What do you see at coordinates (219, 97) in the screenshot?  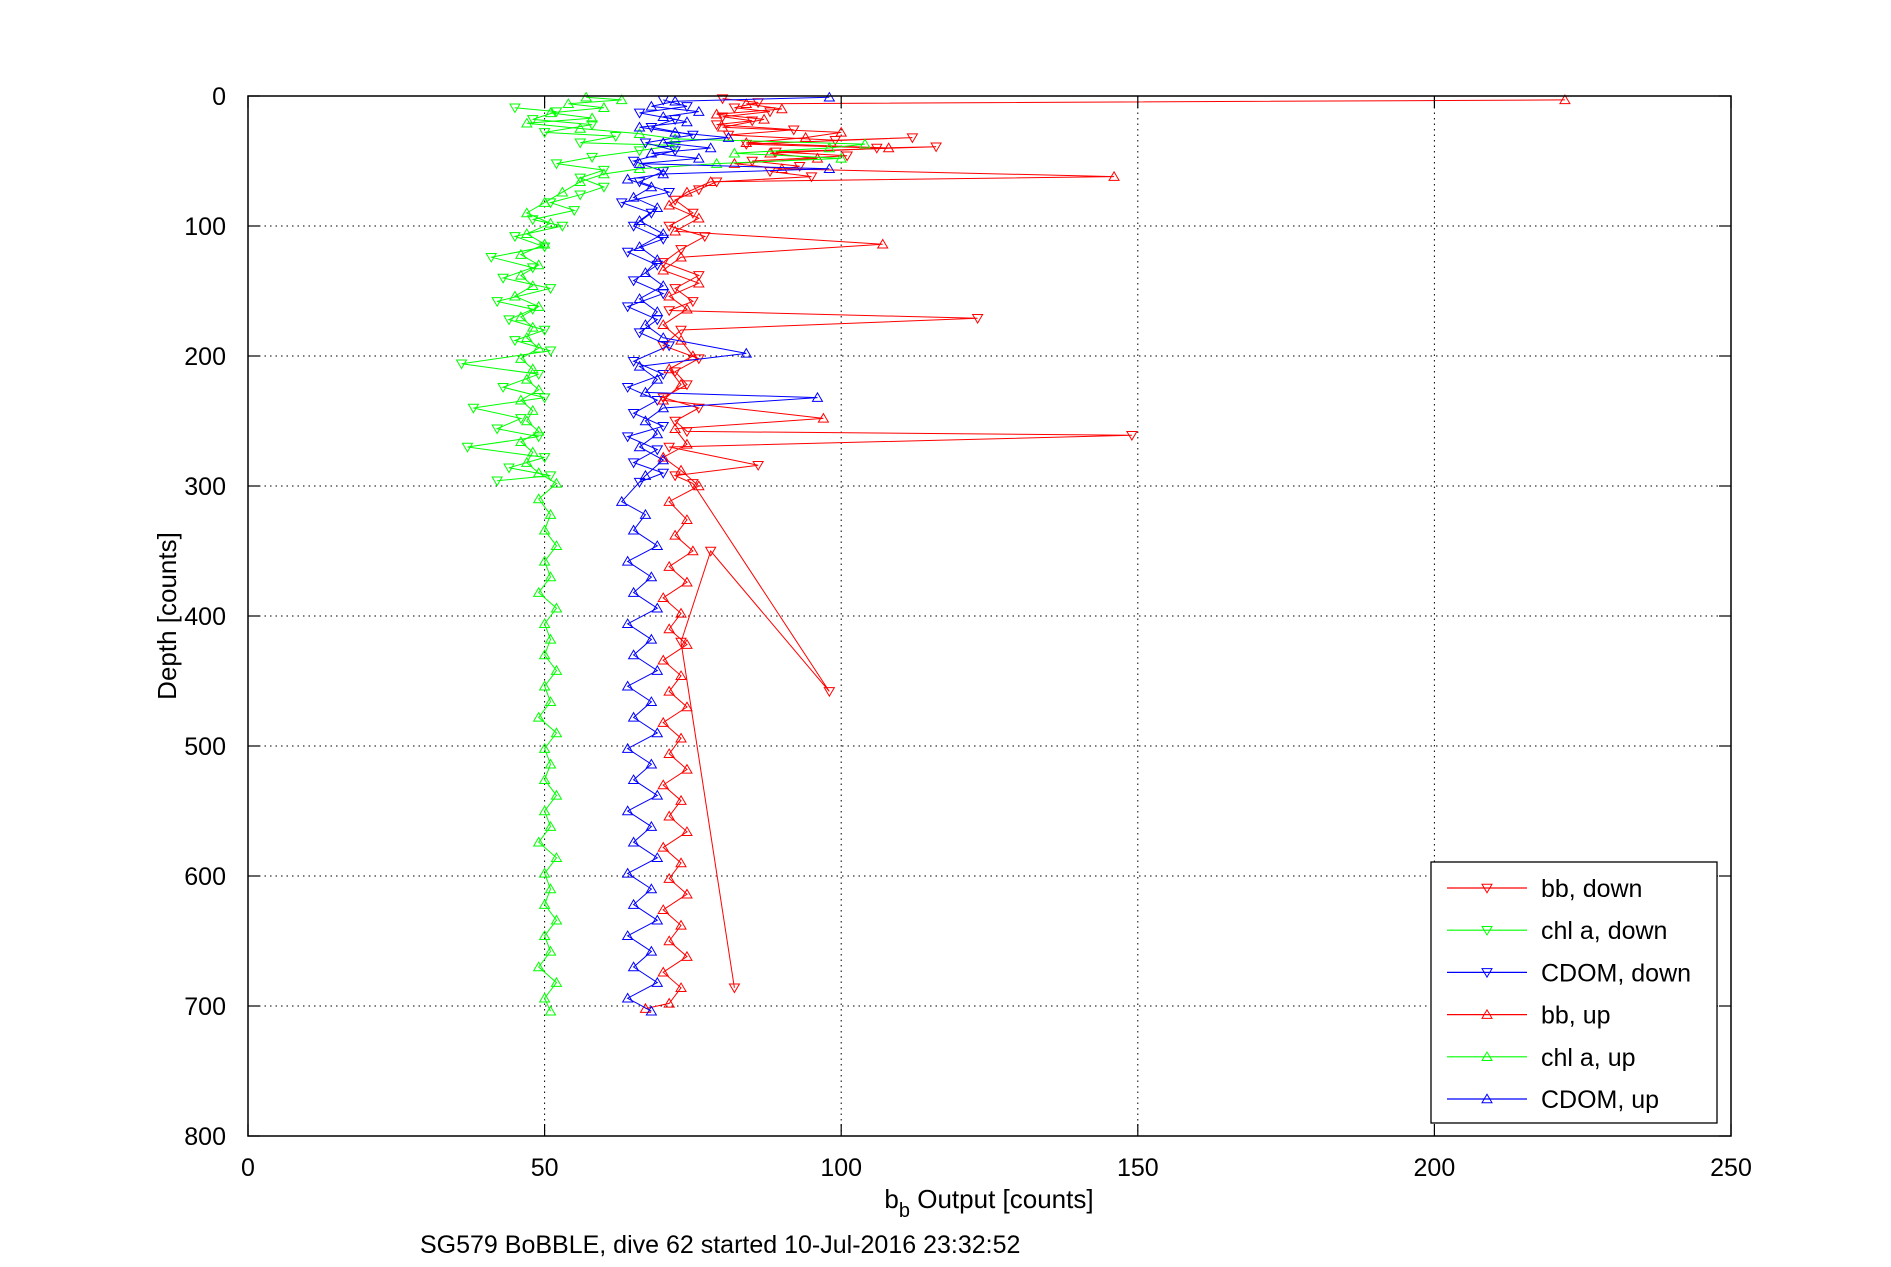 I see `y-tick-label: 0` at bounding box center [219, 97].